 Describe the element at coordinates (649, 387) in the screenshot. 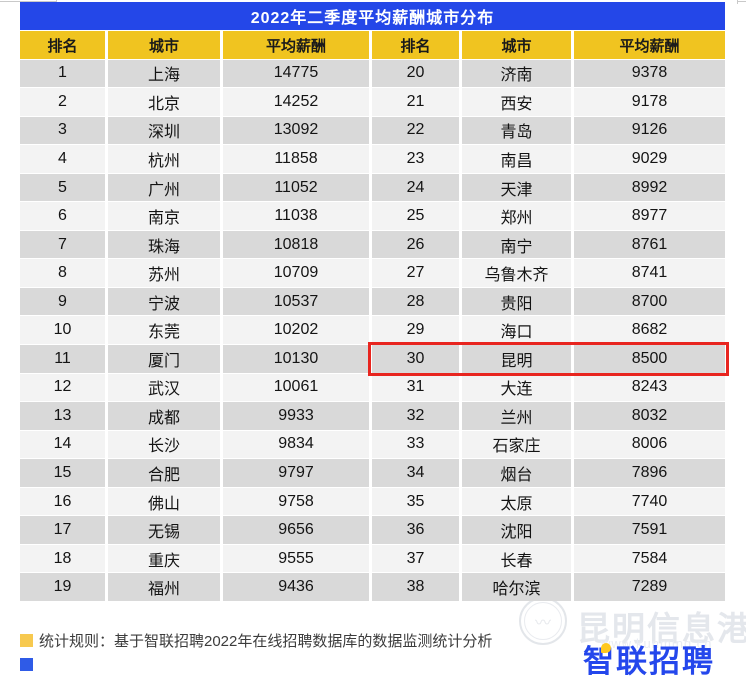

I see `right-row-salary-cell: 8243` at that location.